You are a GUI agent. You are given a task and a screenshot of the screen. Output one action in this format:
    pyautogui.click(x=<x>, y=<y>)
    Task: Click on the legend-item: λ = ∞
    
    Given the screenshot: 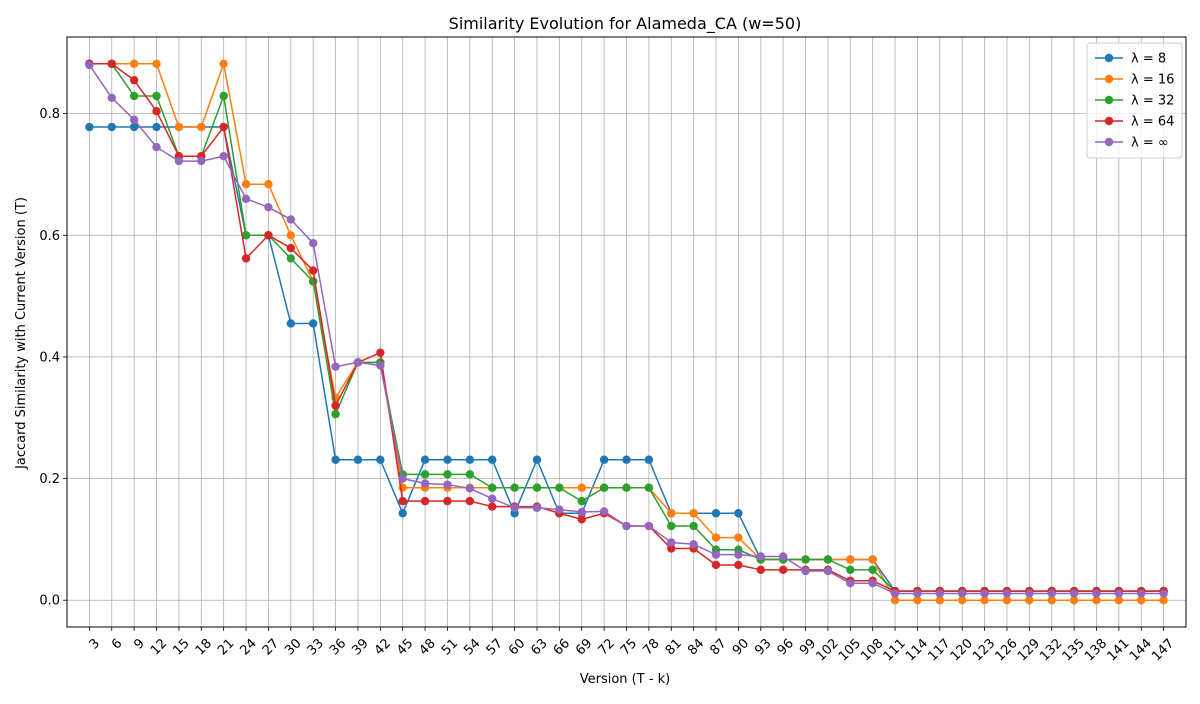 What is the action you would take?
    pyautogui.click(x=1132, y=143)
    